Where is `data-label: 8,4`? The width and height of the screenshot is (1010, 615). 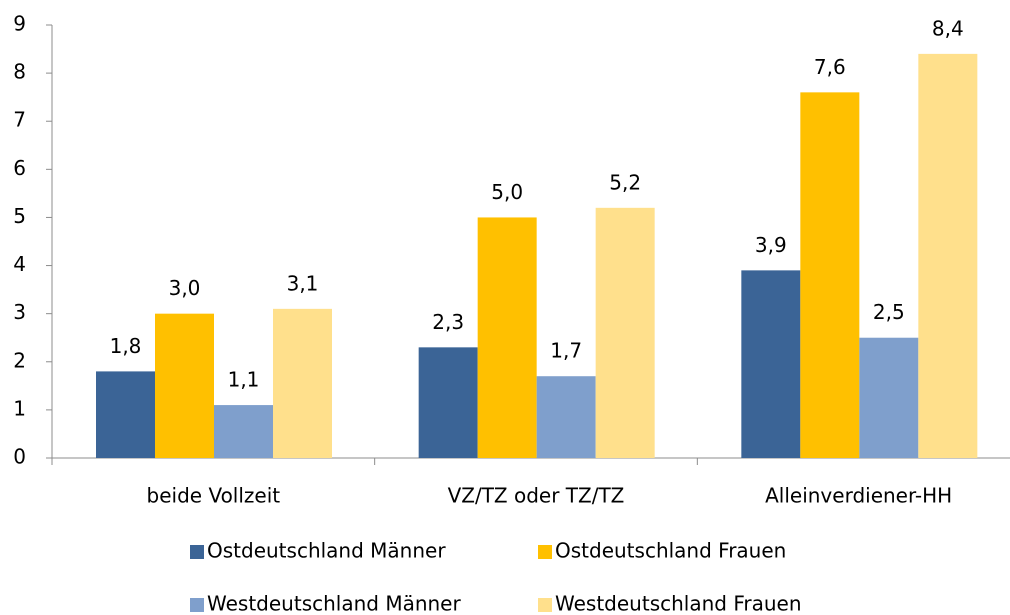
data-label: 8,4 is located at coordinates (948, 28).